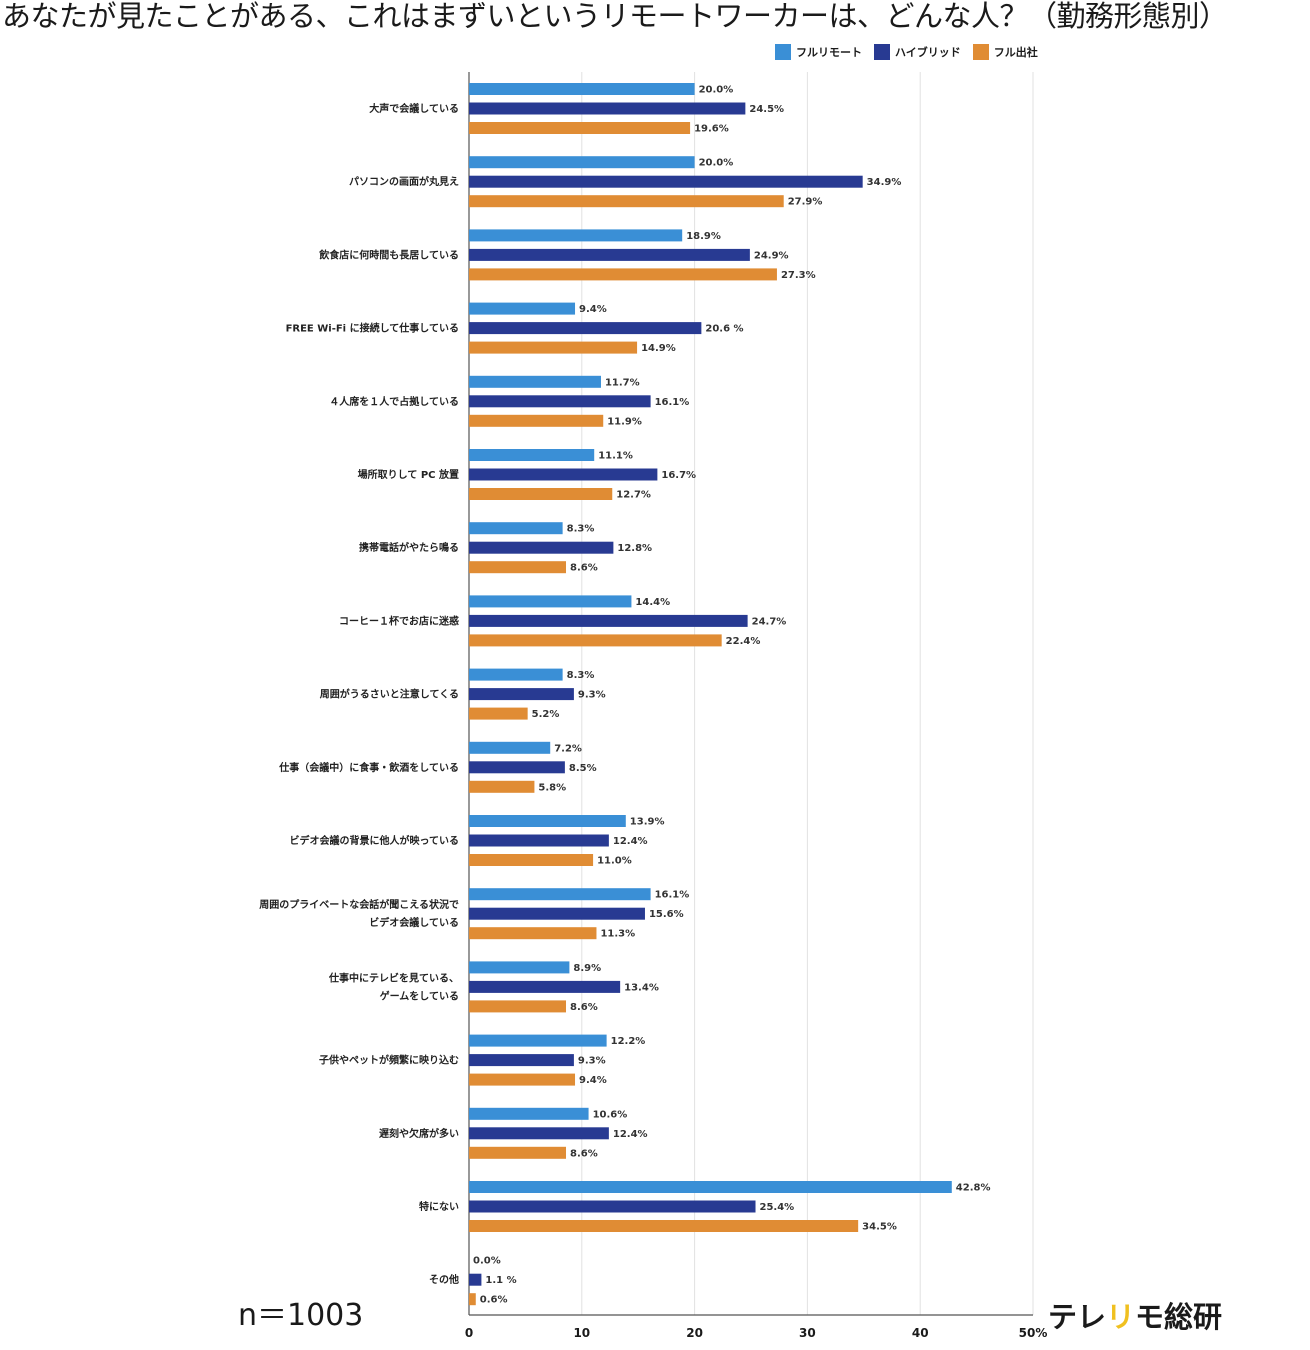 The height and width of the screenshot is (1350, 1310). Describe the element at coordinates (769, 621) in the screenshot. I see `value-label-hybrid: 24.7%` at that location.